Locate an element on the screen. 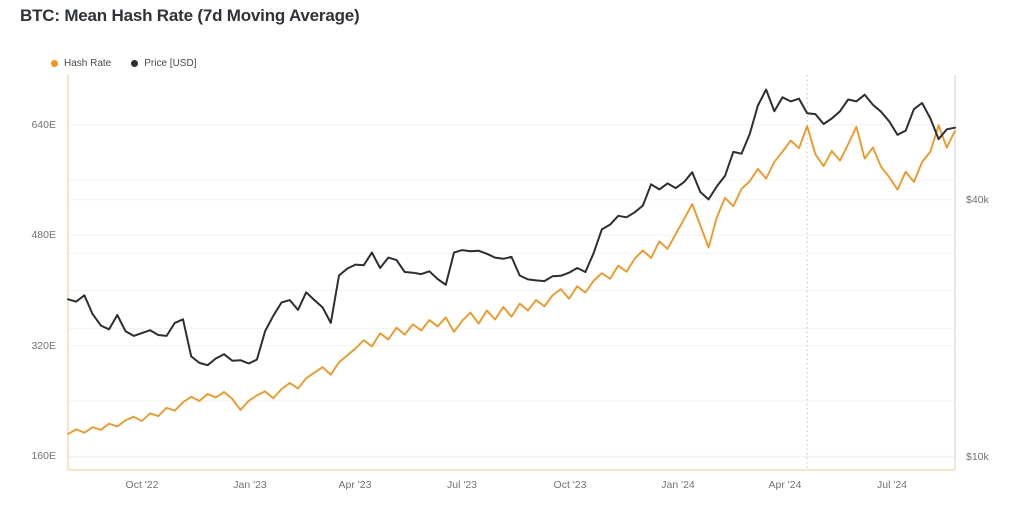 This screenshot has width=1024, height=509. y-left-tick-label: 320E is located at coordinates (43, 346).